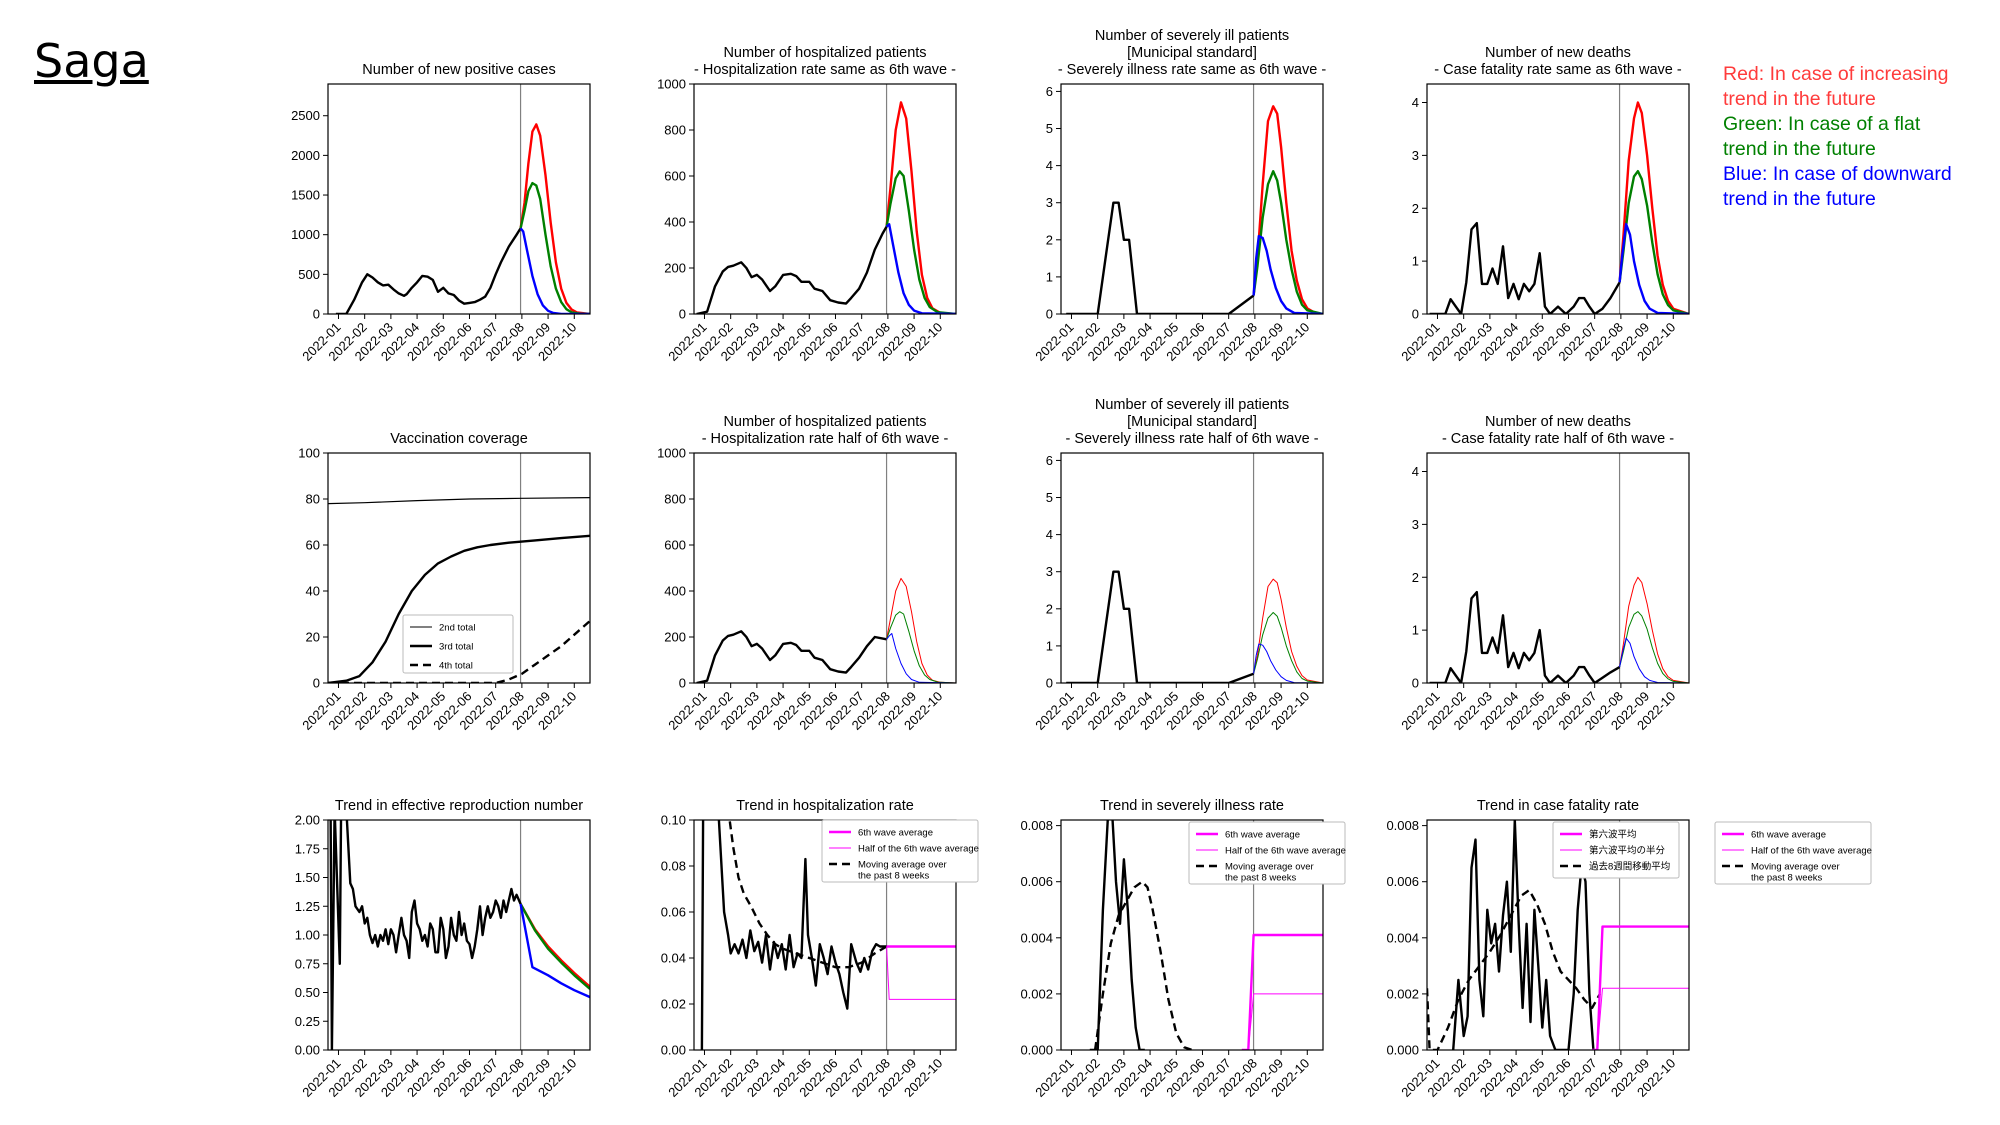 The height and width of the screenshot is (1125, 2000). What do you see at coordinates (307, 992) in the screenshot?
I see `y-tick-label: 0.50` at bounding box center [307, 992].